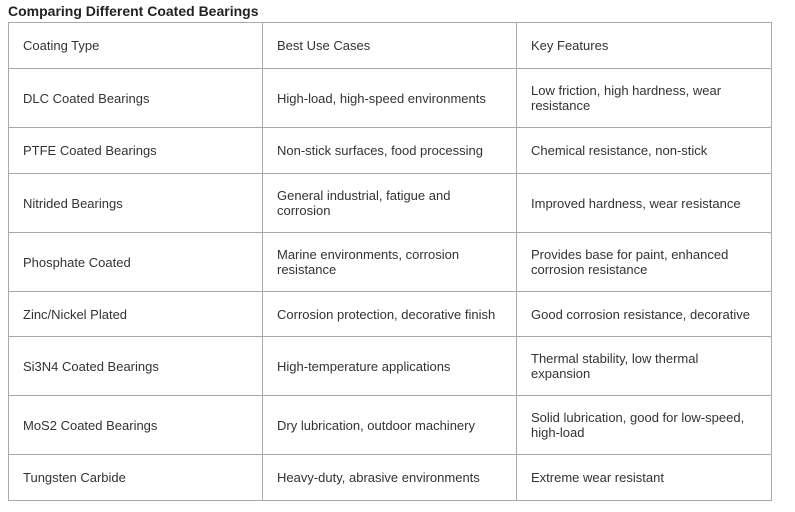 The width and height of the screenshot is (795, 512). What do you see at coordinates (644, 314) in the screenshot?
I see `key-features-cell: Good corrosion resistance, decorative` at bounding box center [644, 314].